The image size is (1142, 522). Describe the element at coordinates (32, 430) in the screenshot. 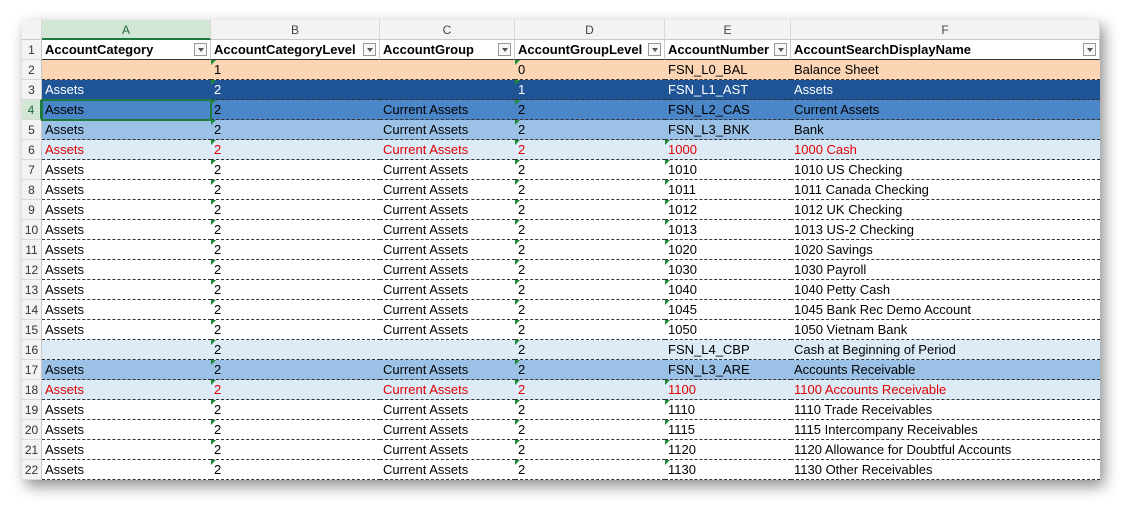

I see `row-number: 20` at that location.